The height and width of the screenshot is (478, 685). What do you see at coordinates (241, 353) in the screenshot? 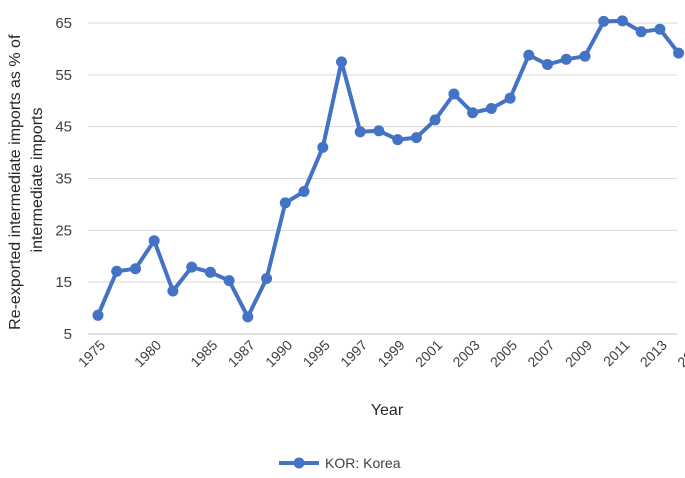
I see `x-tick-label: 1987` at bounding box center [241, 353].